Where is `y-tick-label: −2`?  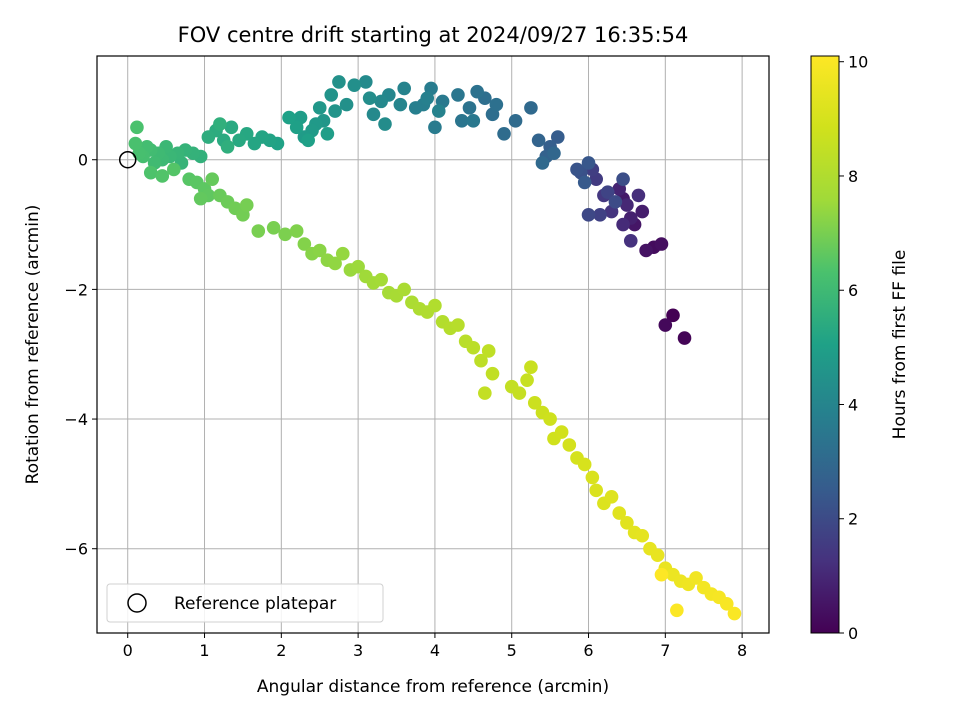
y-tick-label: −2 is located at coordinates (76, 289).